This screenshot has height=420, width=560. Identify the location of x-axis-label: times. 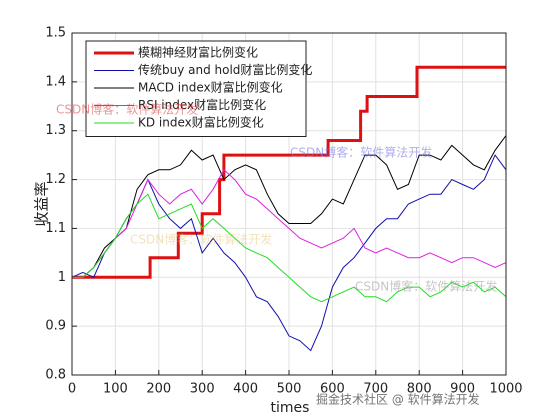
(290, 408).